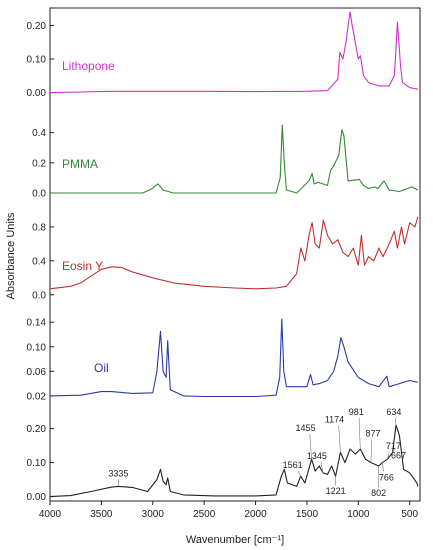 The width and height of the screenshot is (433, 550). I want to click on peak-label: 1455, so click(306, 428).